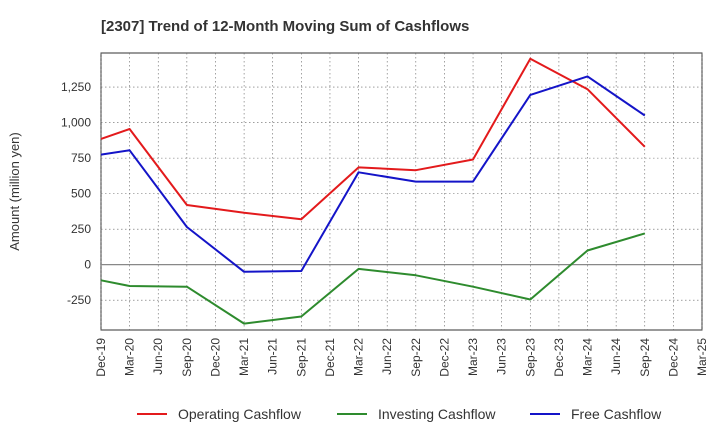 This screenshot has height=440, width=720. I want to click on y-axis: -250 0 250 500 750 1,000 1,250, so click(76, 193).